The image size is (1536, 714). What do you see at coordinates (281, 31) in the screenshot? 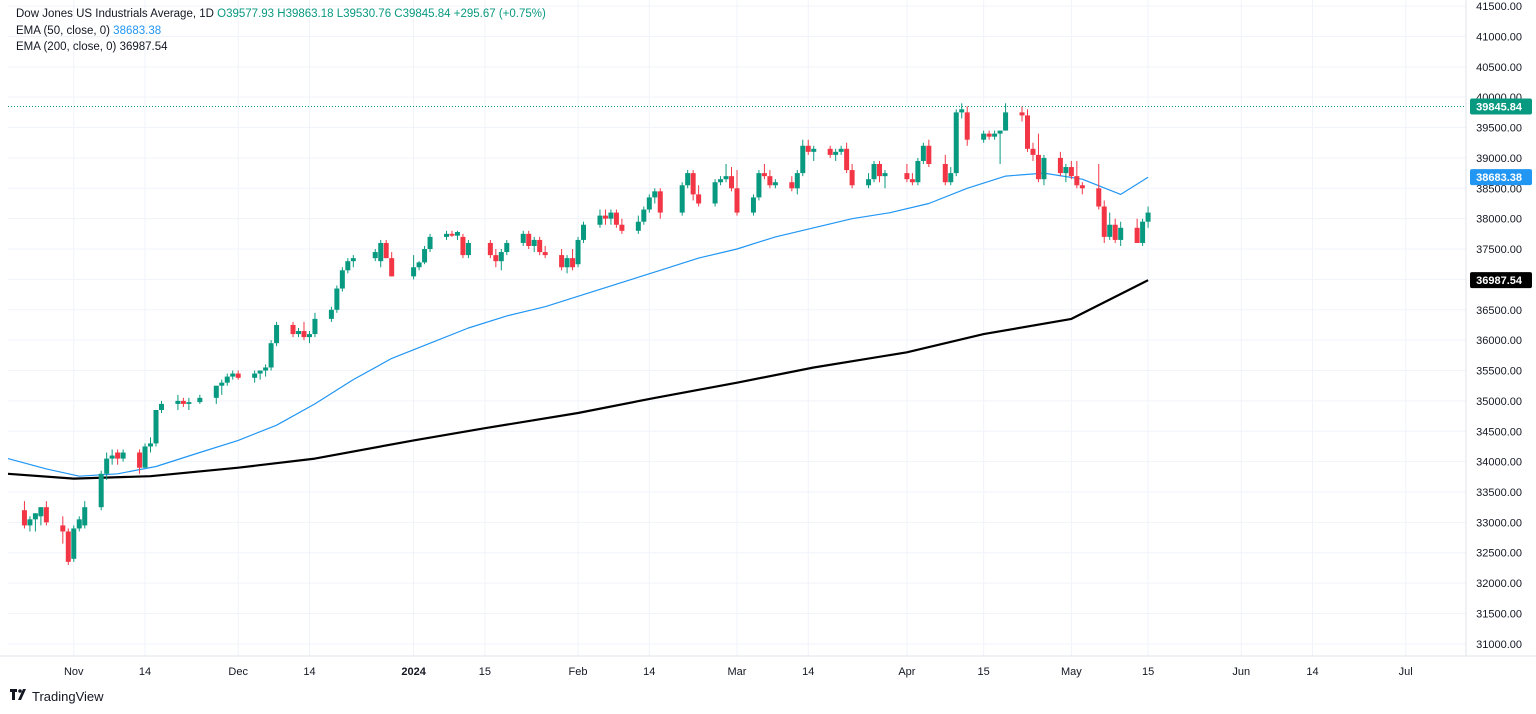
I see `legend-ema50-row: EMA (50, close, 0) 38683.38` at bounding box center [281, 31].